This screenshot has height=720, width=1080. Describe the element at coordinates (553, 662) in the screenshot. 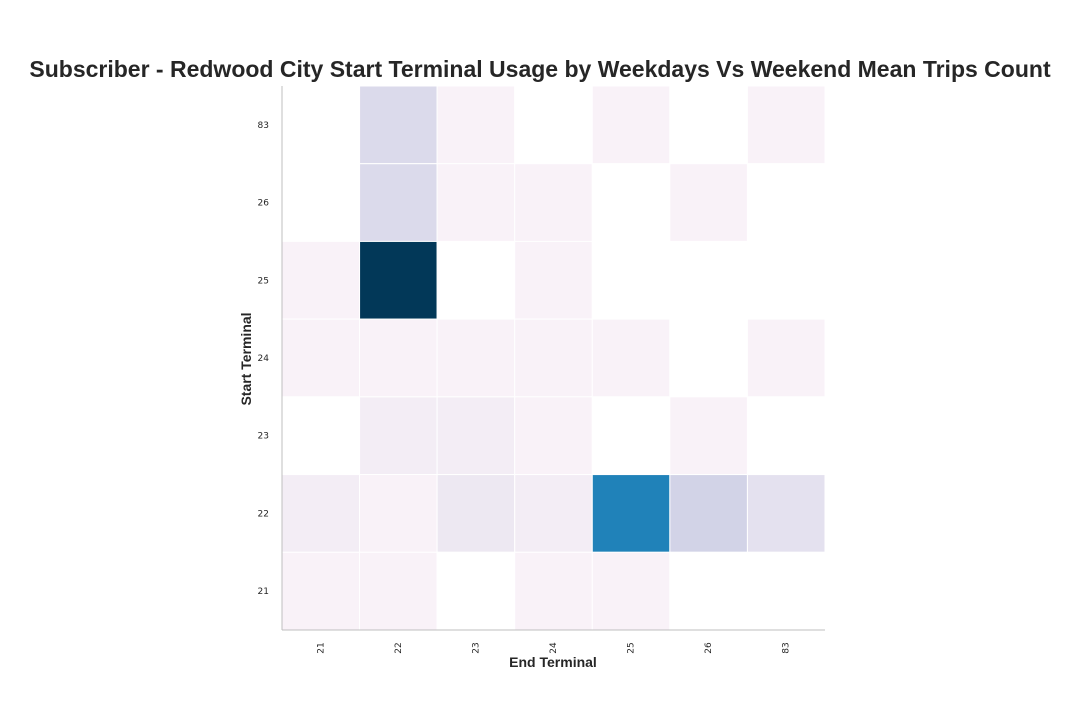

I see `x-axis-label: End Terminal` at that location.